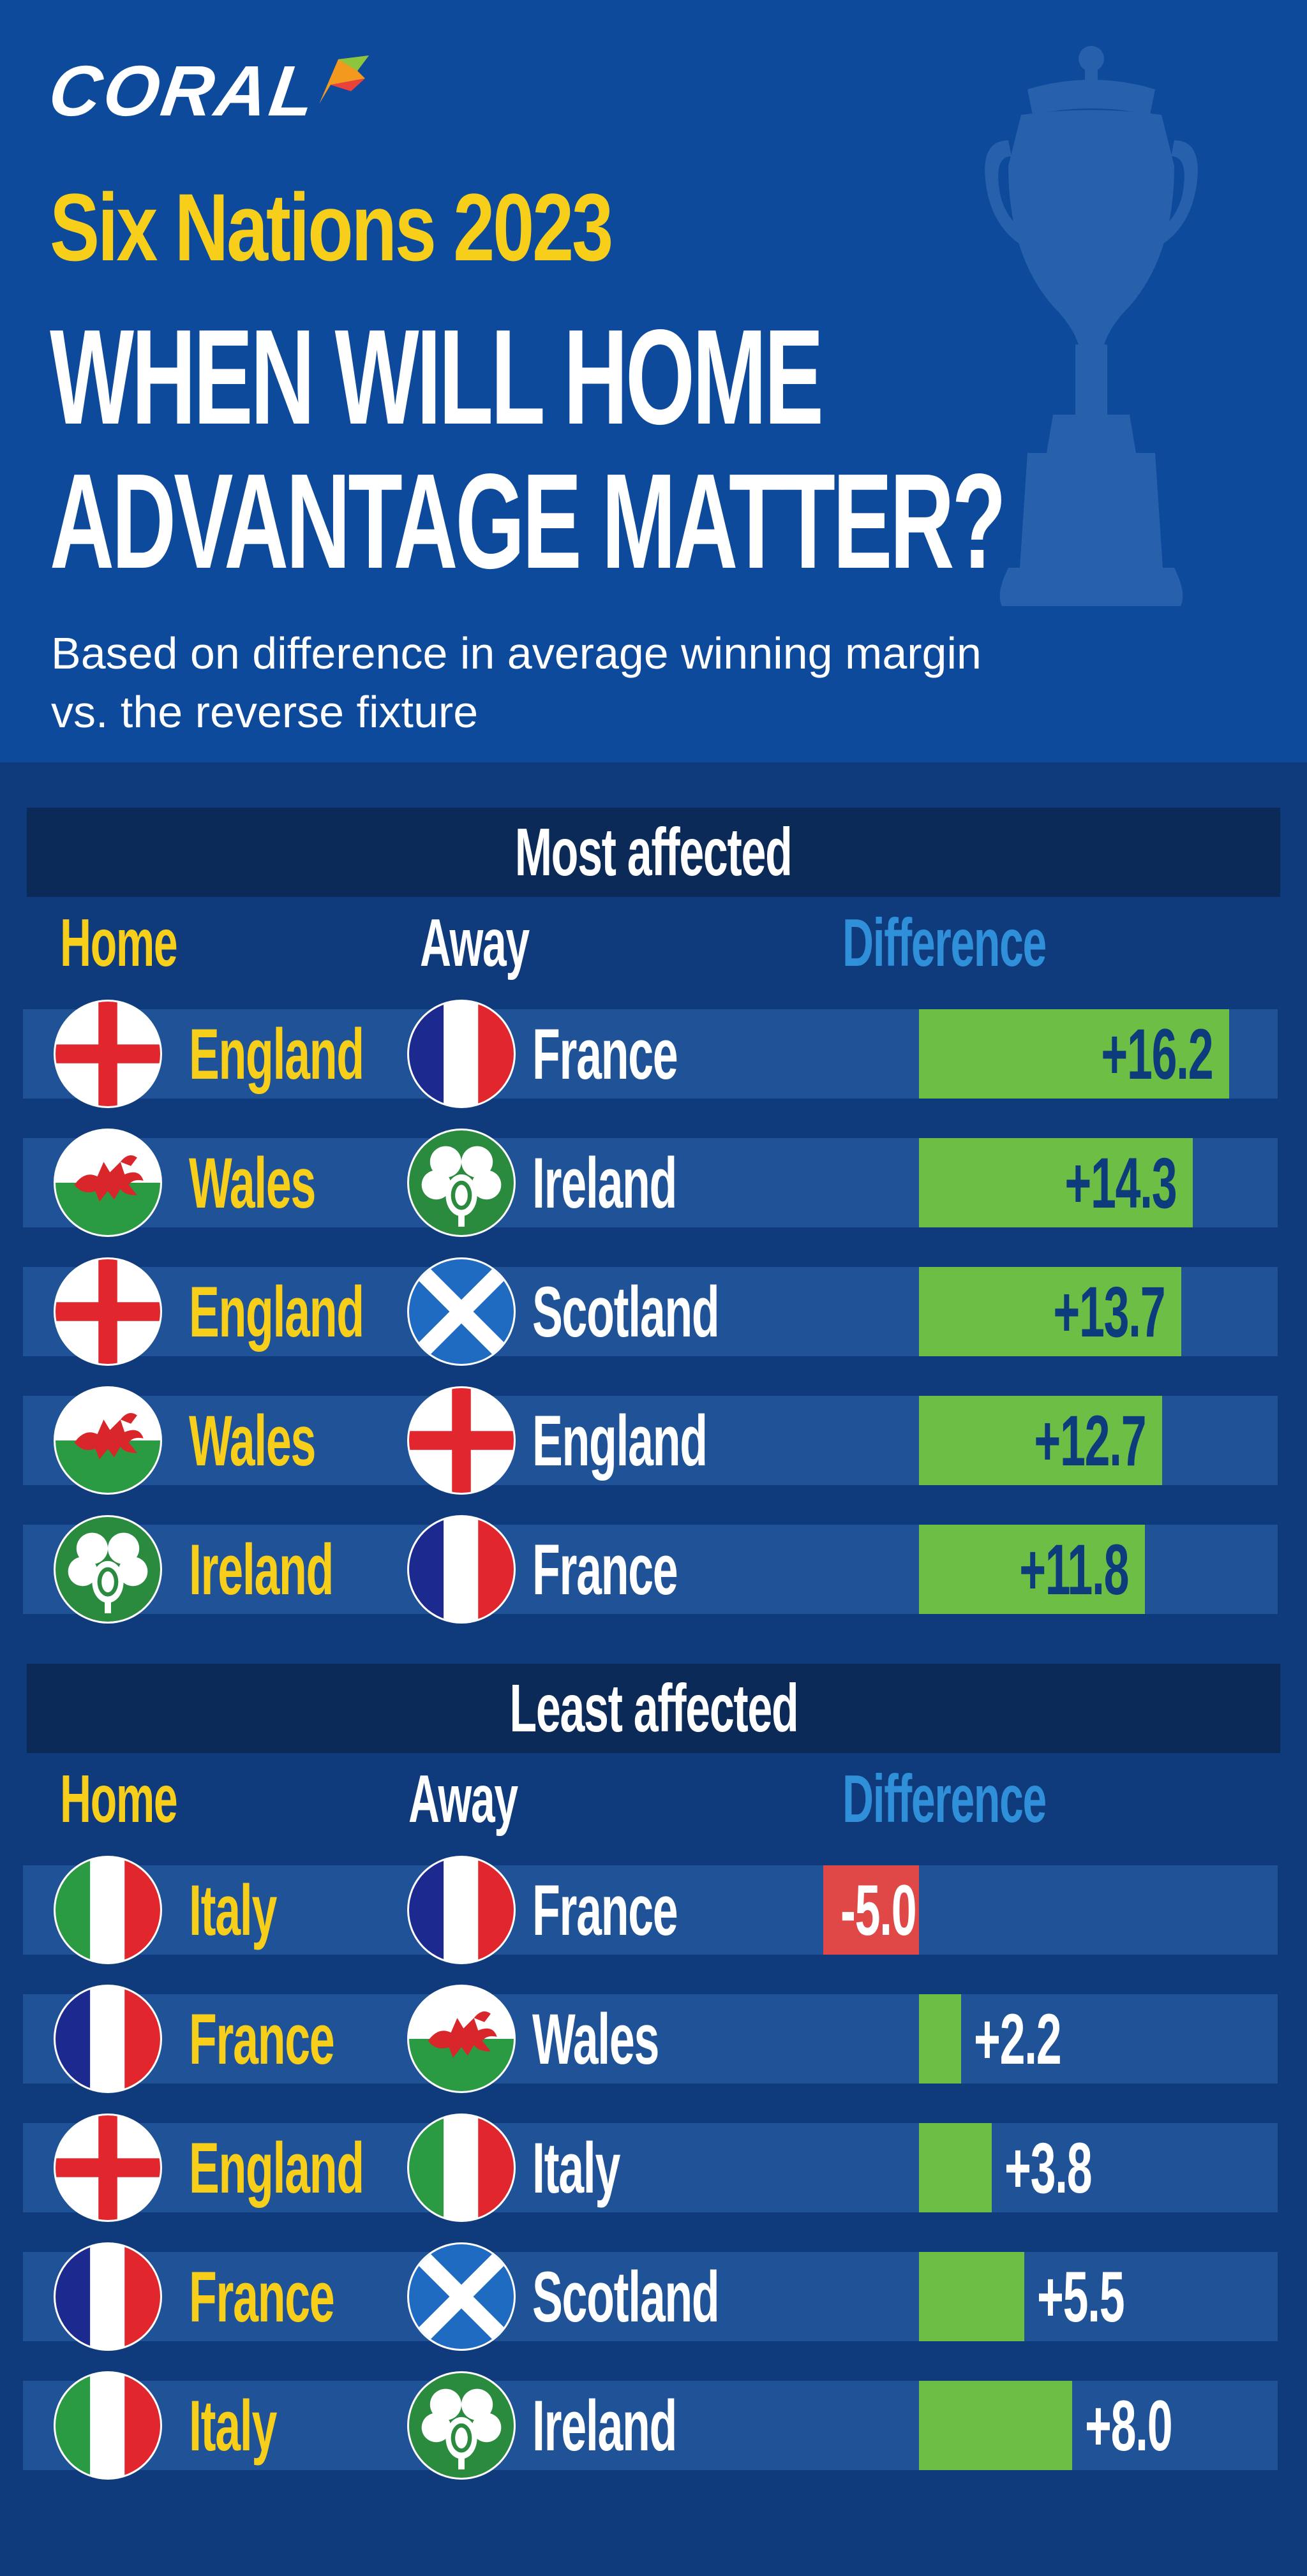  What do you see at coordinates (437, 376) in the screenshot?
I see `title-line-1: WHEN WILL HOME` at bounding box center [437, 376].